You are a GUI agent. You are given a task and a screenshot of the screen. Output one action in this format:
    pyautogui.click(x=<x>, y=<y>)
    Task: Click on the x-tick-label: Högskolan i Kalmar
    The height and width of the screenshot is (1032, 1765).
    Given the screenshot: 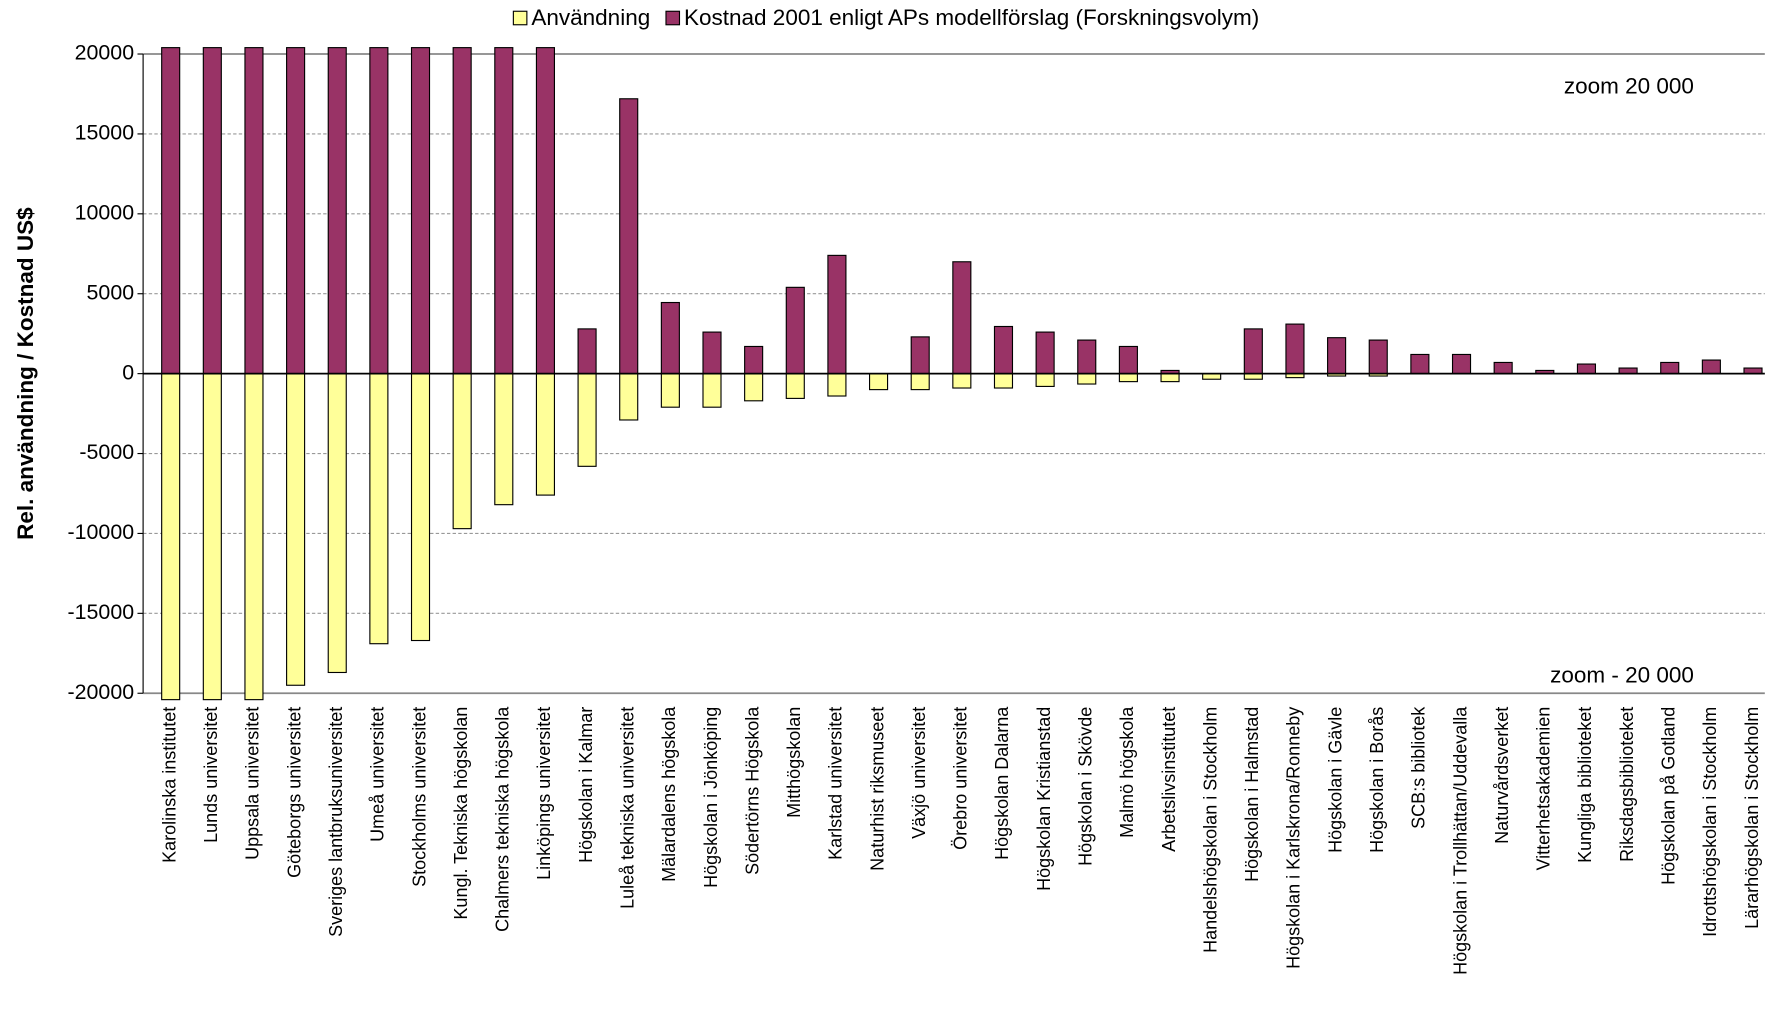 What is the action you would take?
    pyautogui.click(x=586, y=785)
    